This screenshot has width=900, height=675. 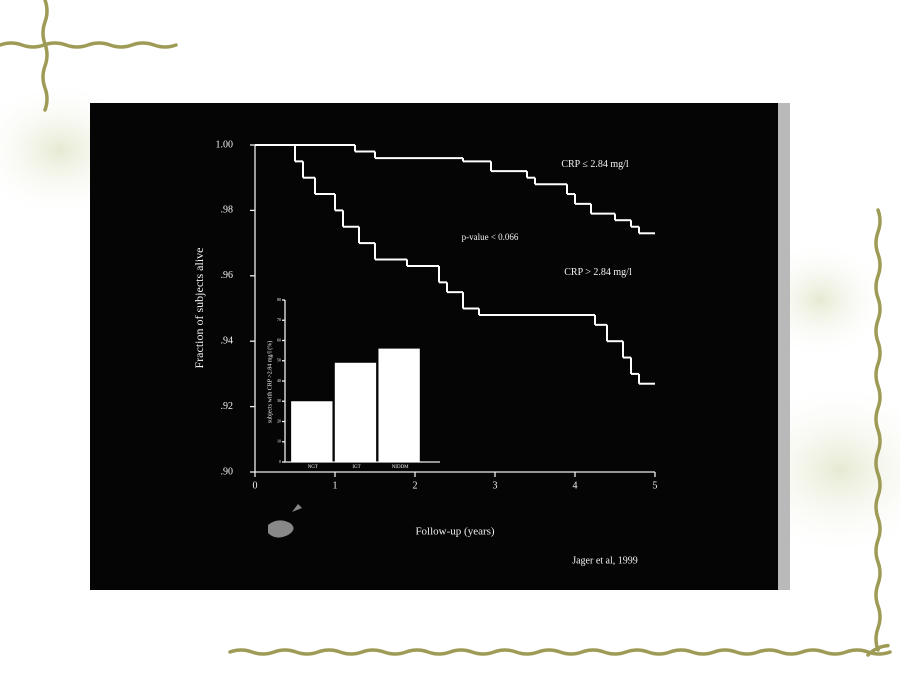 I want to click on inset-y-tick-label: 30, so click(x=279, y=400).